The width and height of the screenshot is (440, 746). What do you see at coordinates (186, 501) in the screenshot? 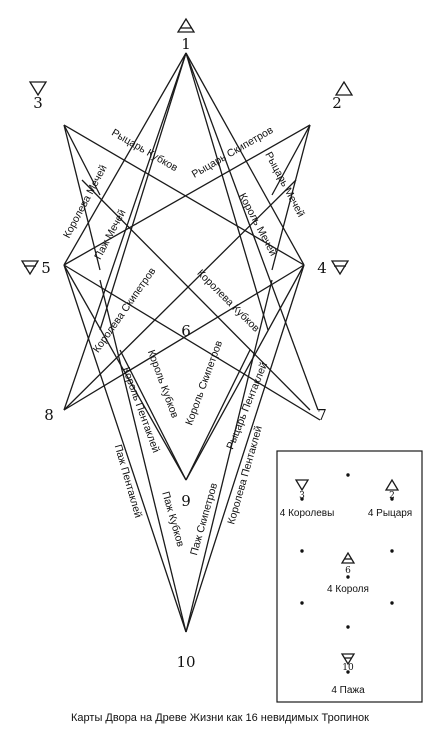
I see `node-9-label: 9` at bounding box center [186, 501].